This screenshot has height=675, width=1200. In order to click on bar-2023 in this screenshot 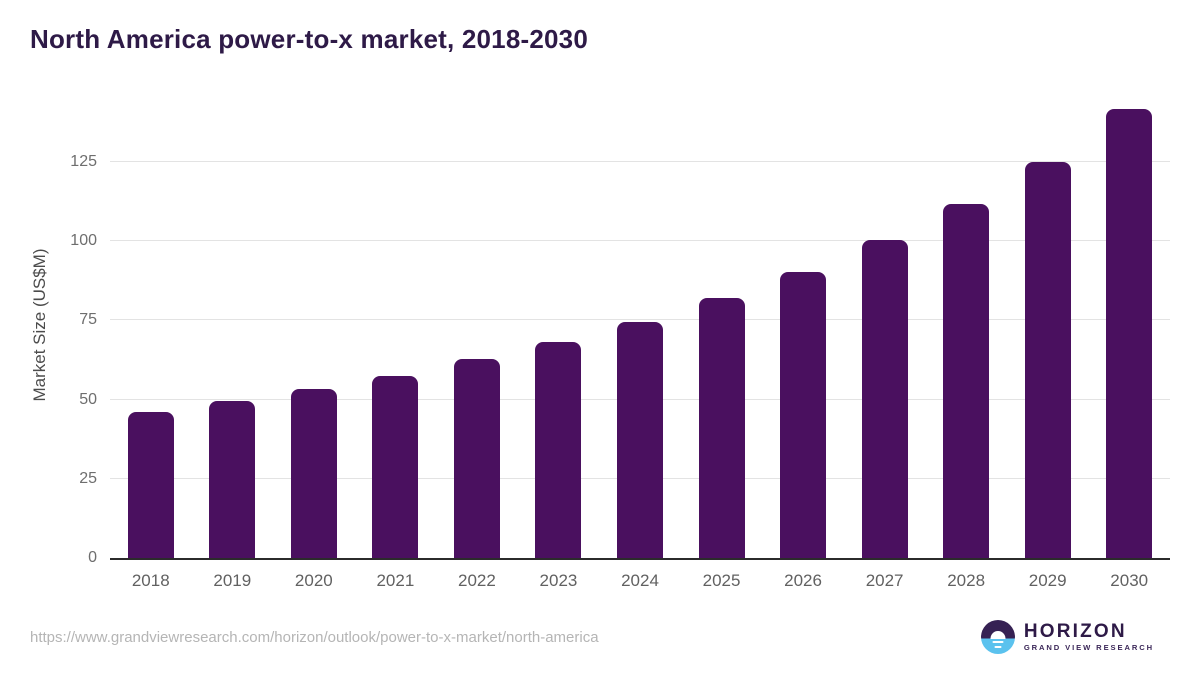, I will do `click(558, 449)`.